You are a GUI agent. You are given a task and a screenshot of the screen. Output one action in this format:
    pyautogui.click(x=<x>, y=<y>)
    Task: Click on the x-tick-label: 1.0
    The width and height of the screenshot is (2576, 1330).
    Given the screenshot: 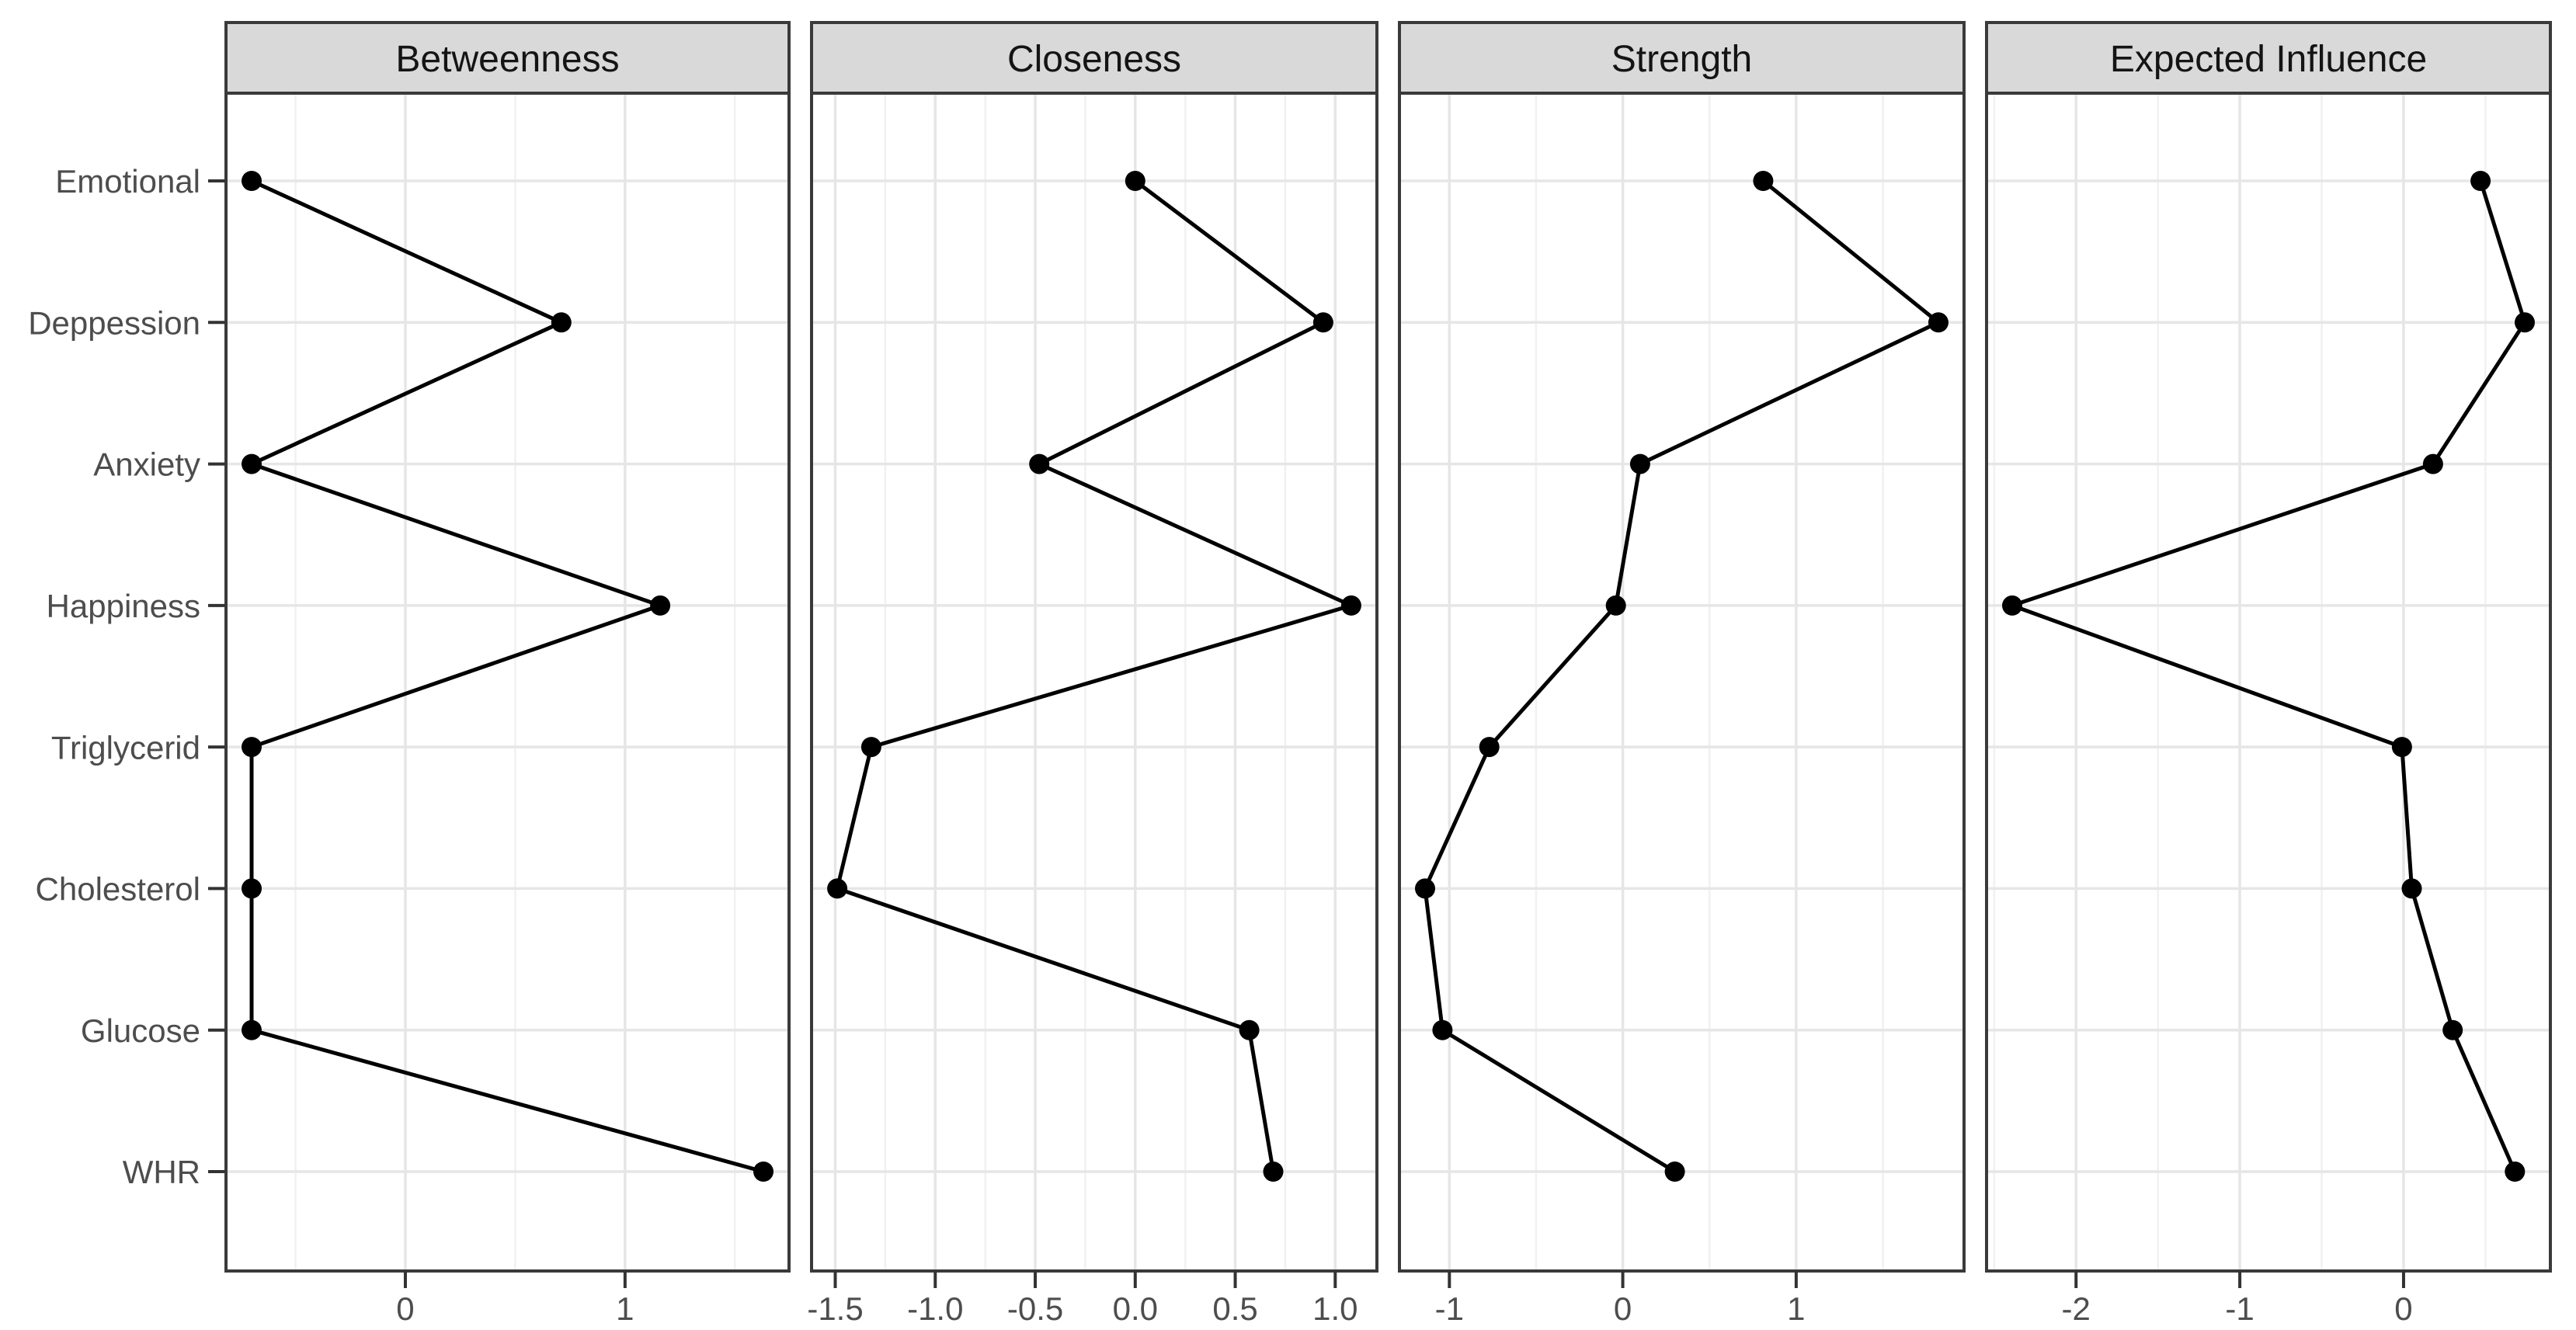 What is the action you would take?
    pyautogui.click(x=1335, y=1308)
    